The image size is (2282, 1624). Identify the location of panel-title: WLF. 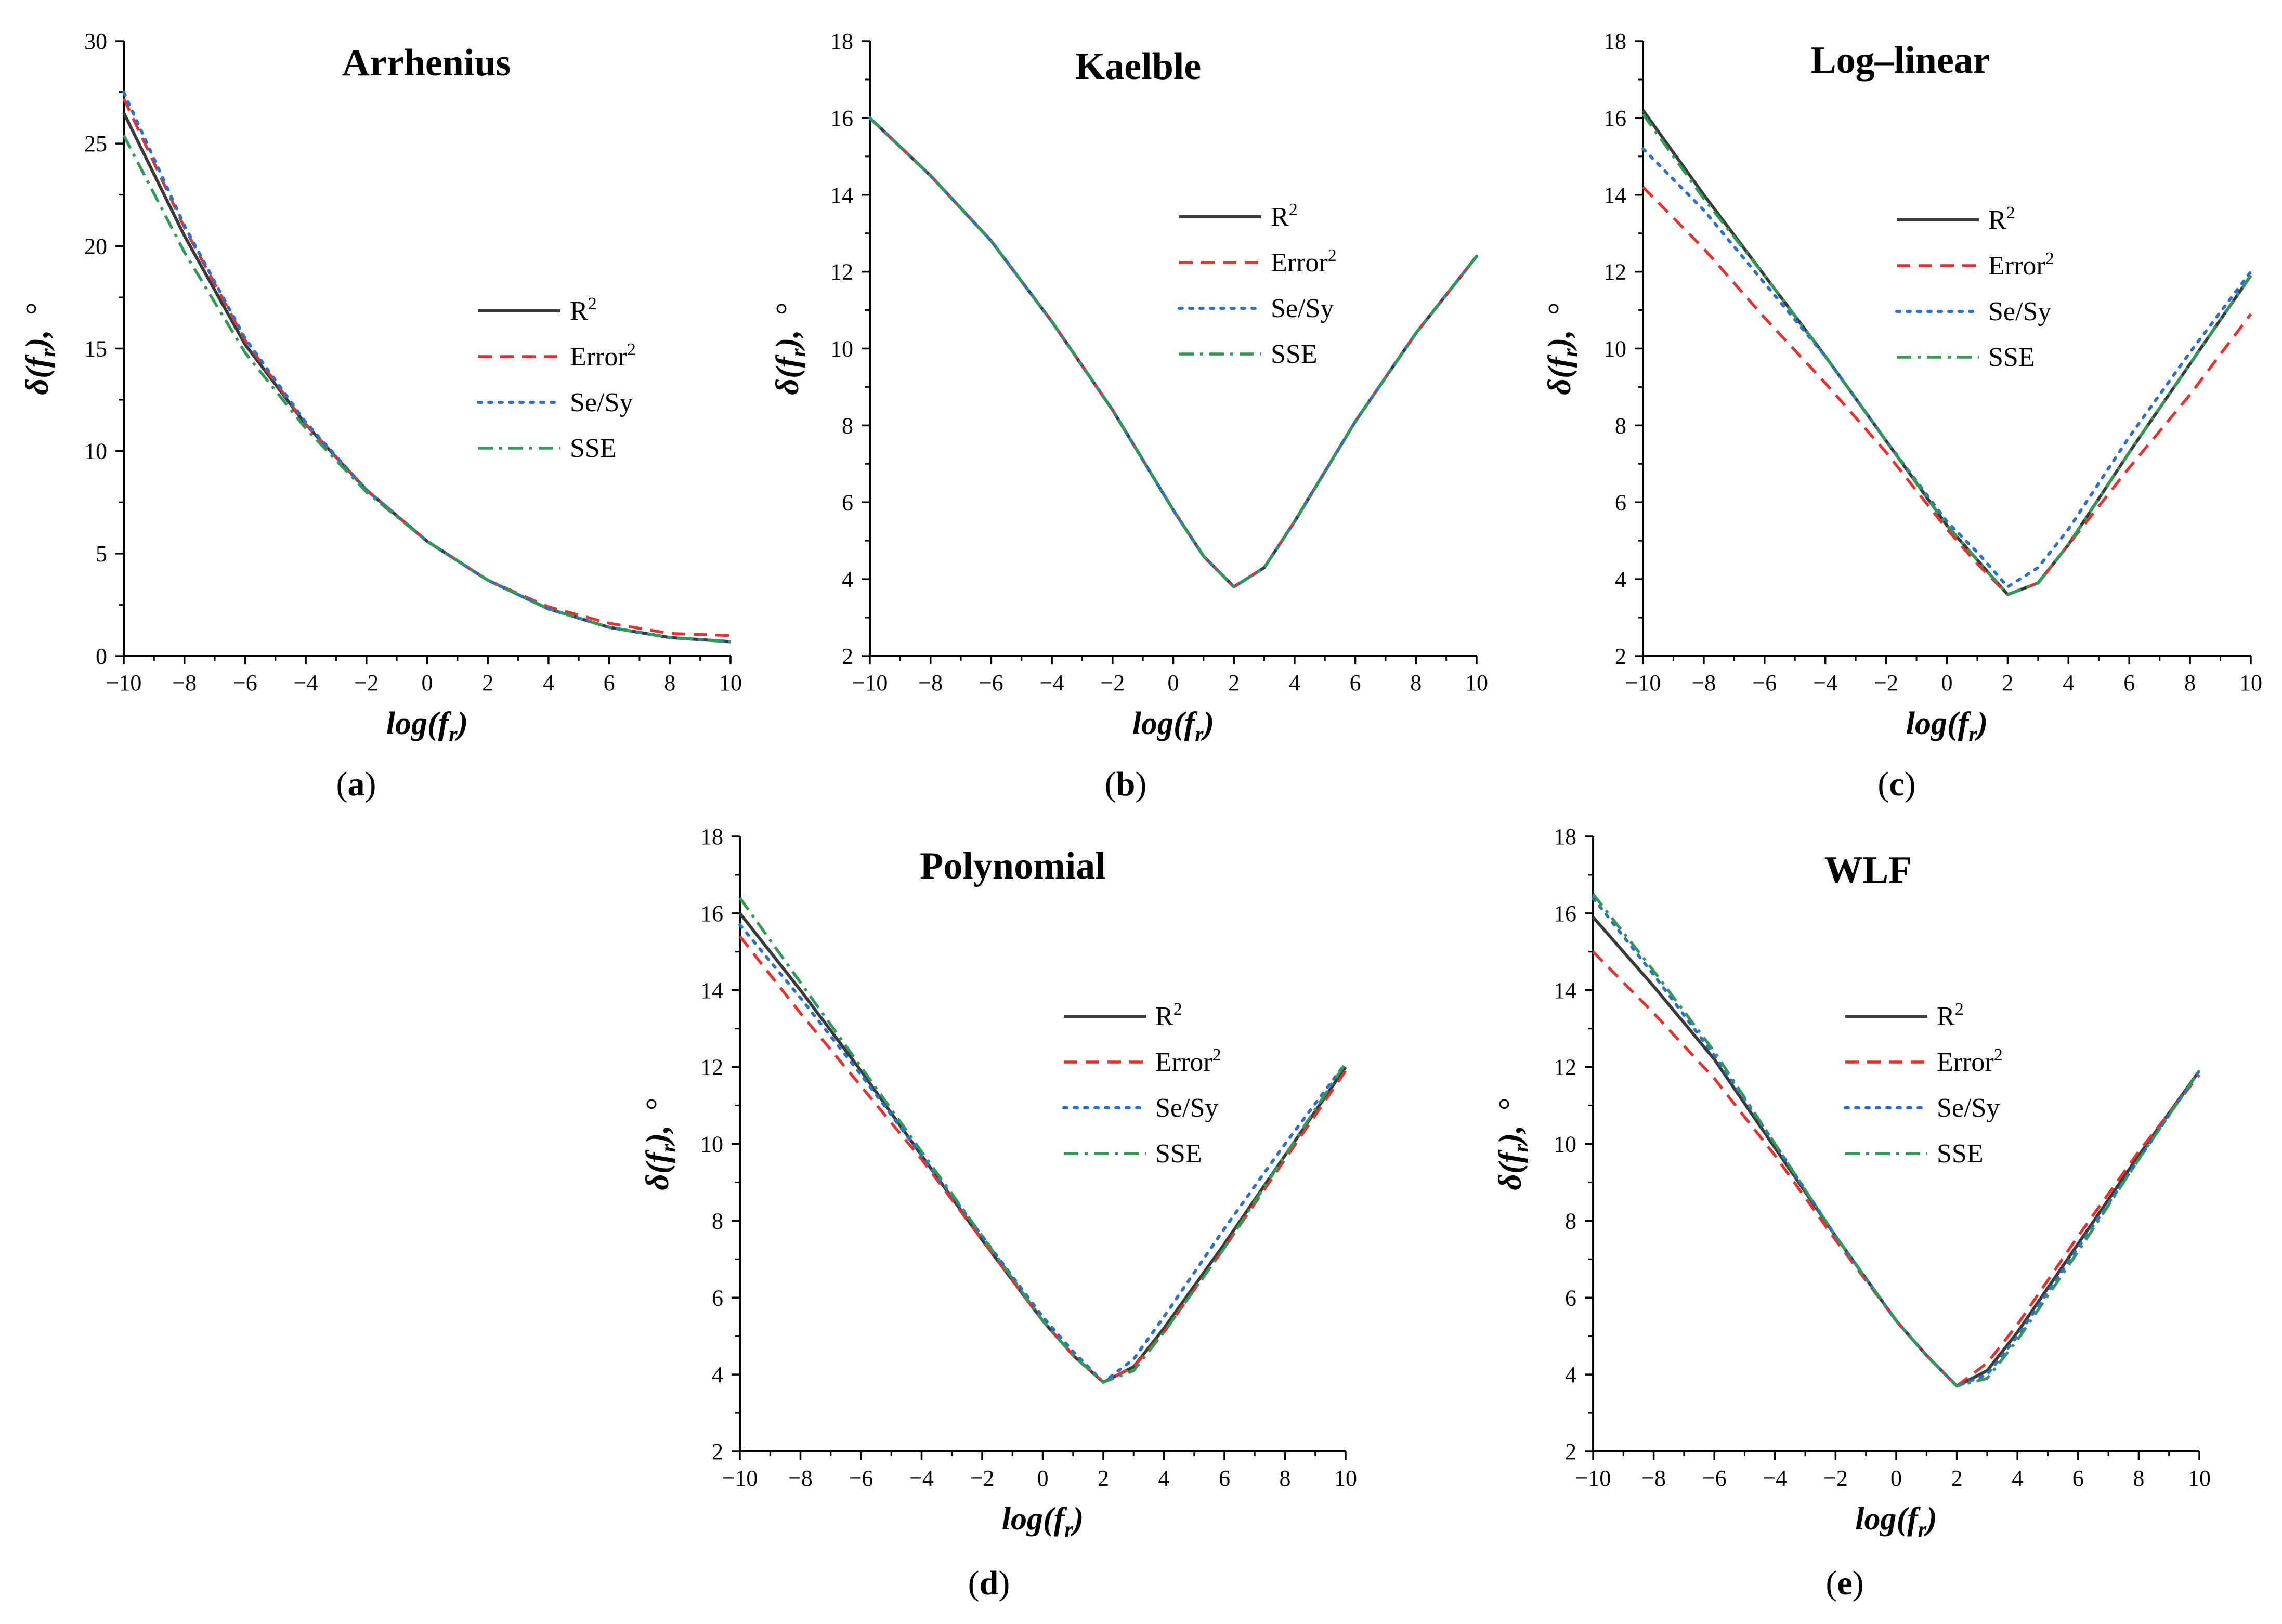
(1868, 870).